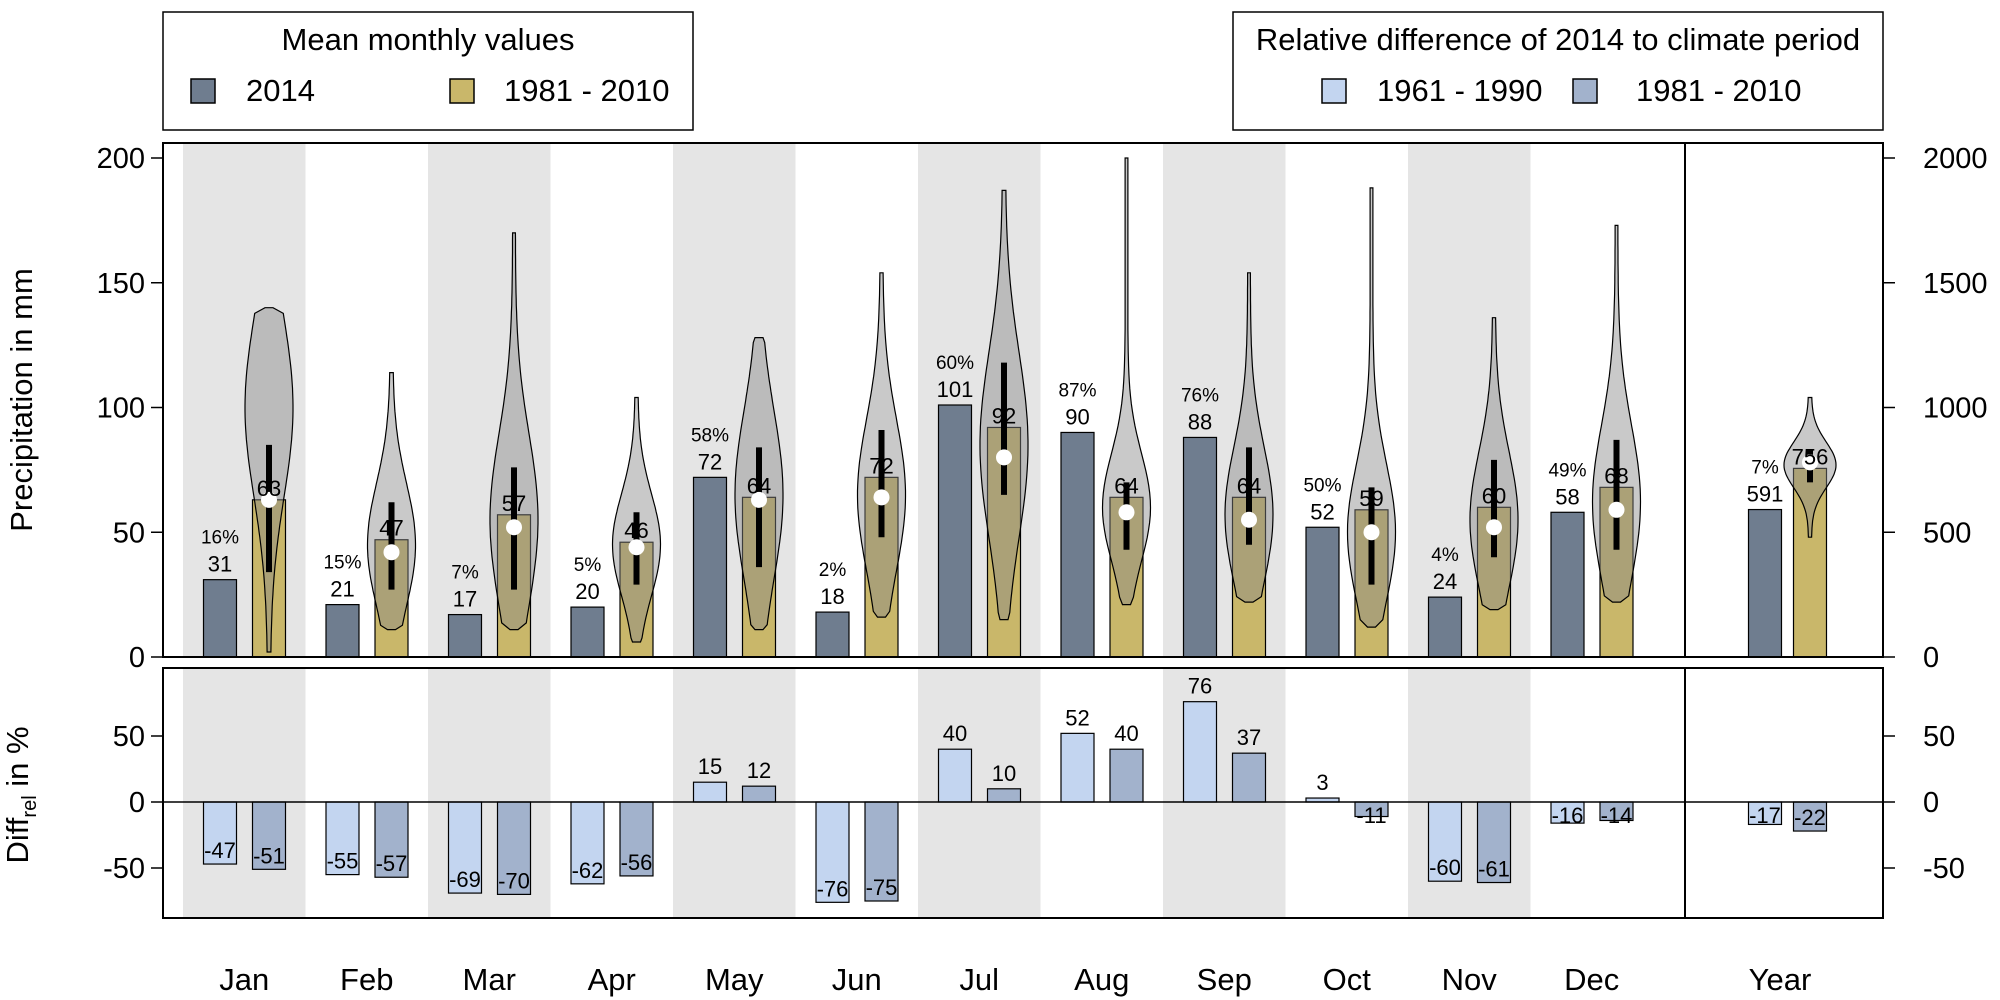  I want to click on pct-2014-Jun: 2%, so click(833, 570).